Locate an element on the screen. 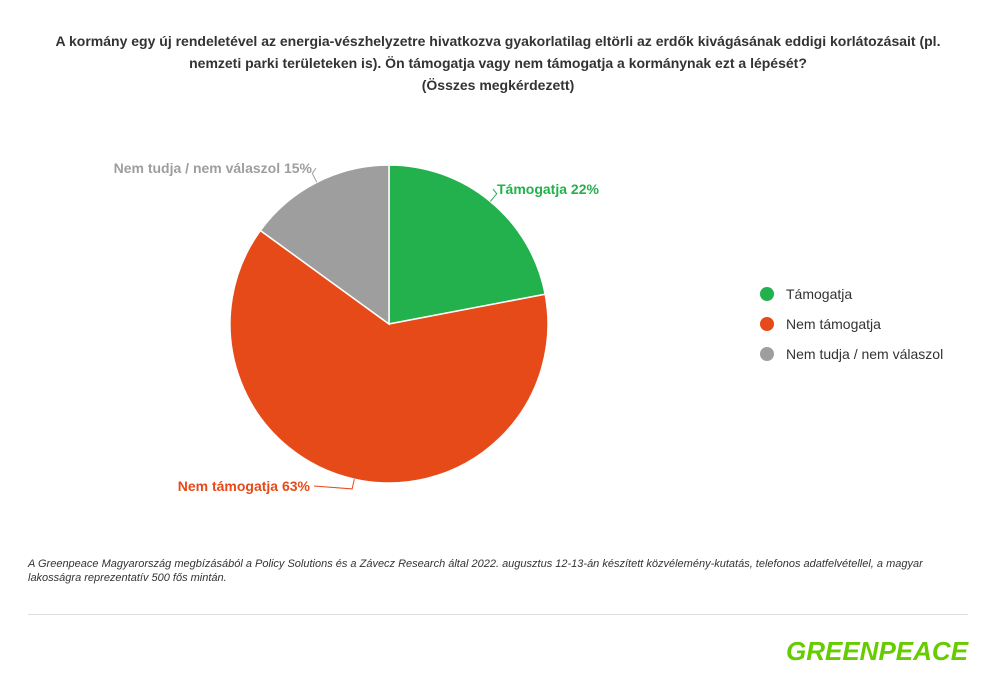 The image size is (996, 690). legend-label: Támogatja is located at coordinates (819, 294).